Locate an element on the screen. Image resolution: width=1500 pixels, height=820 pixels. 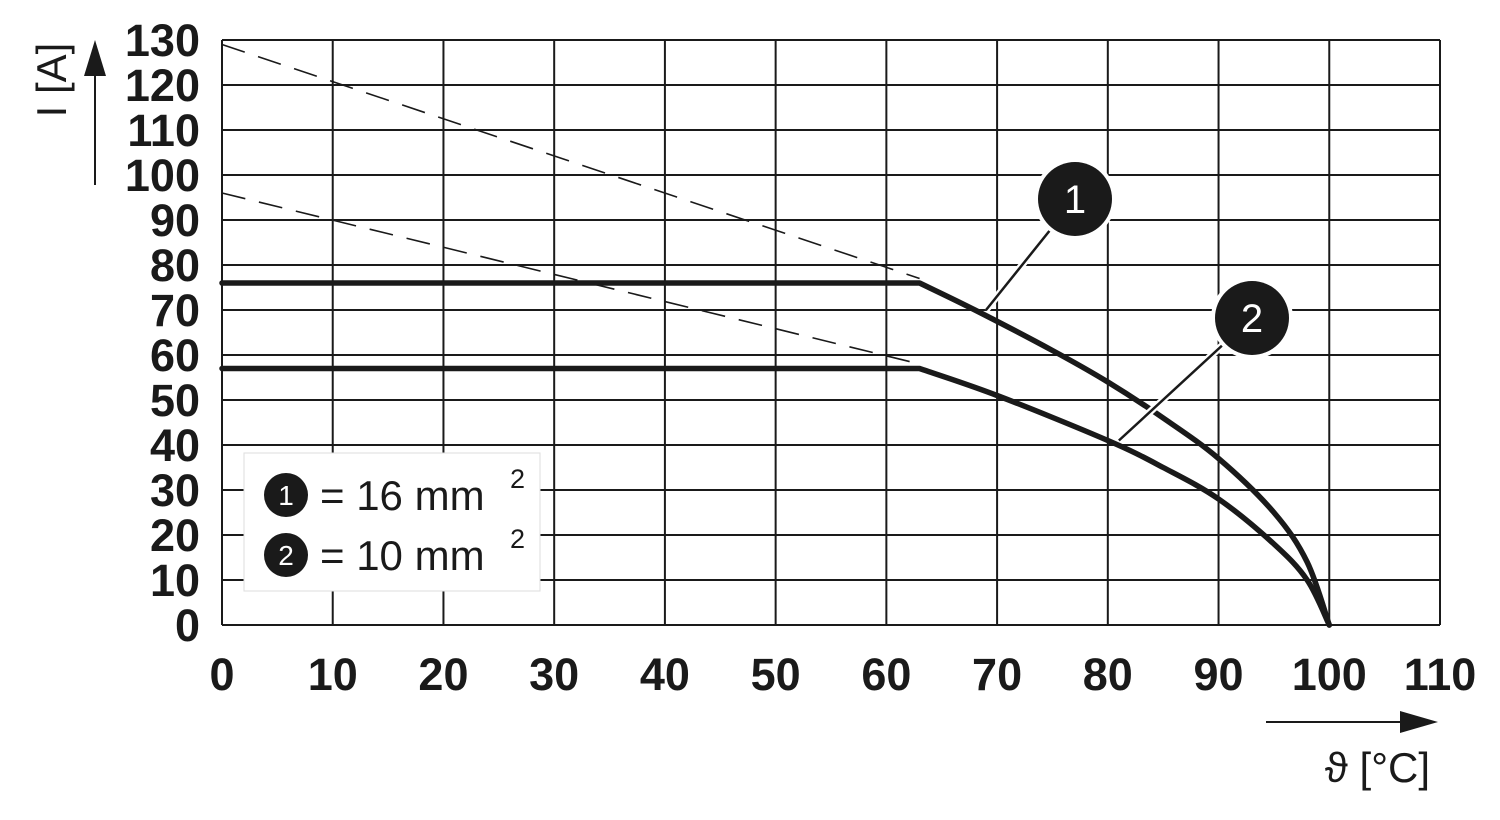
y-tick-label: 60 is located at coordinates (175, 355).